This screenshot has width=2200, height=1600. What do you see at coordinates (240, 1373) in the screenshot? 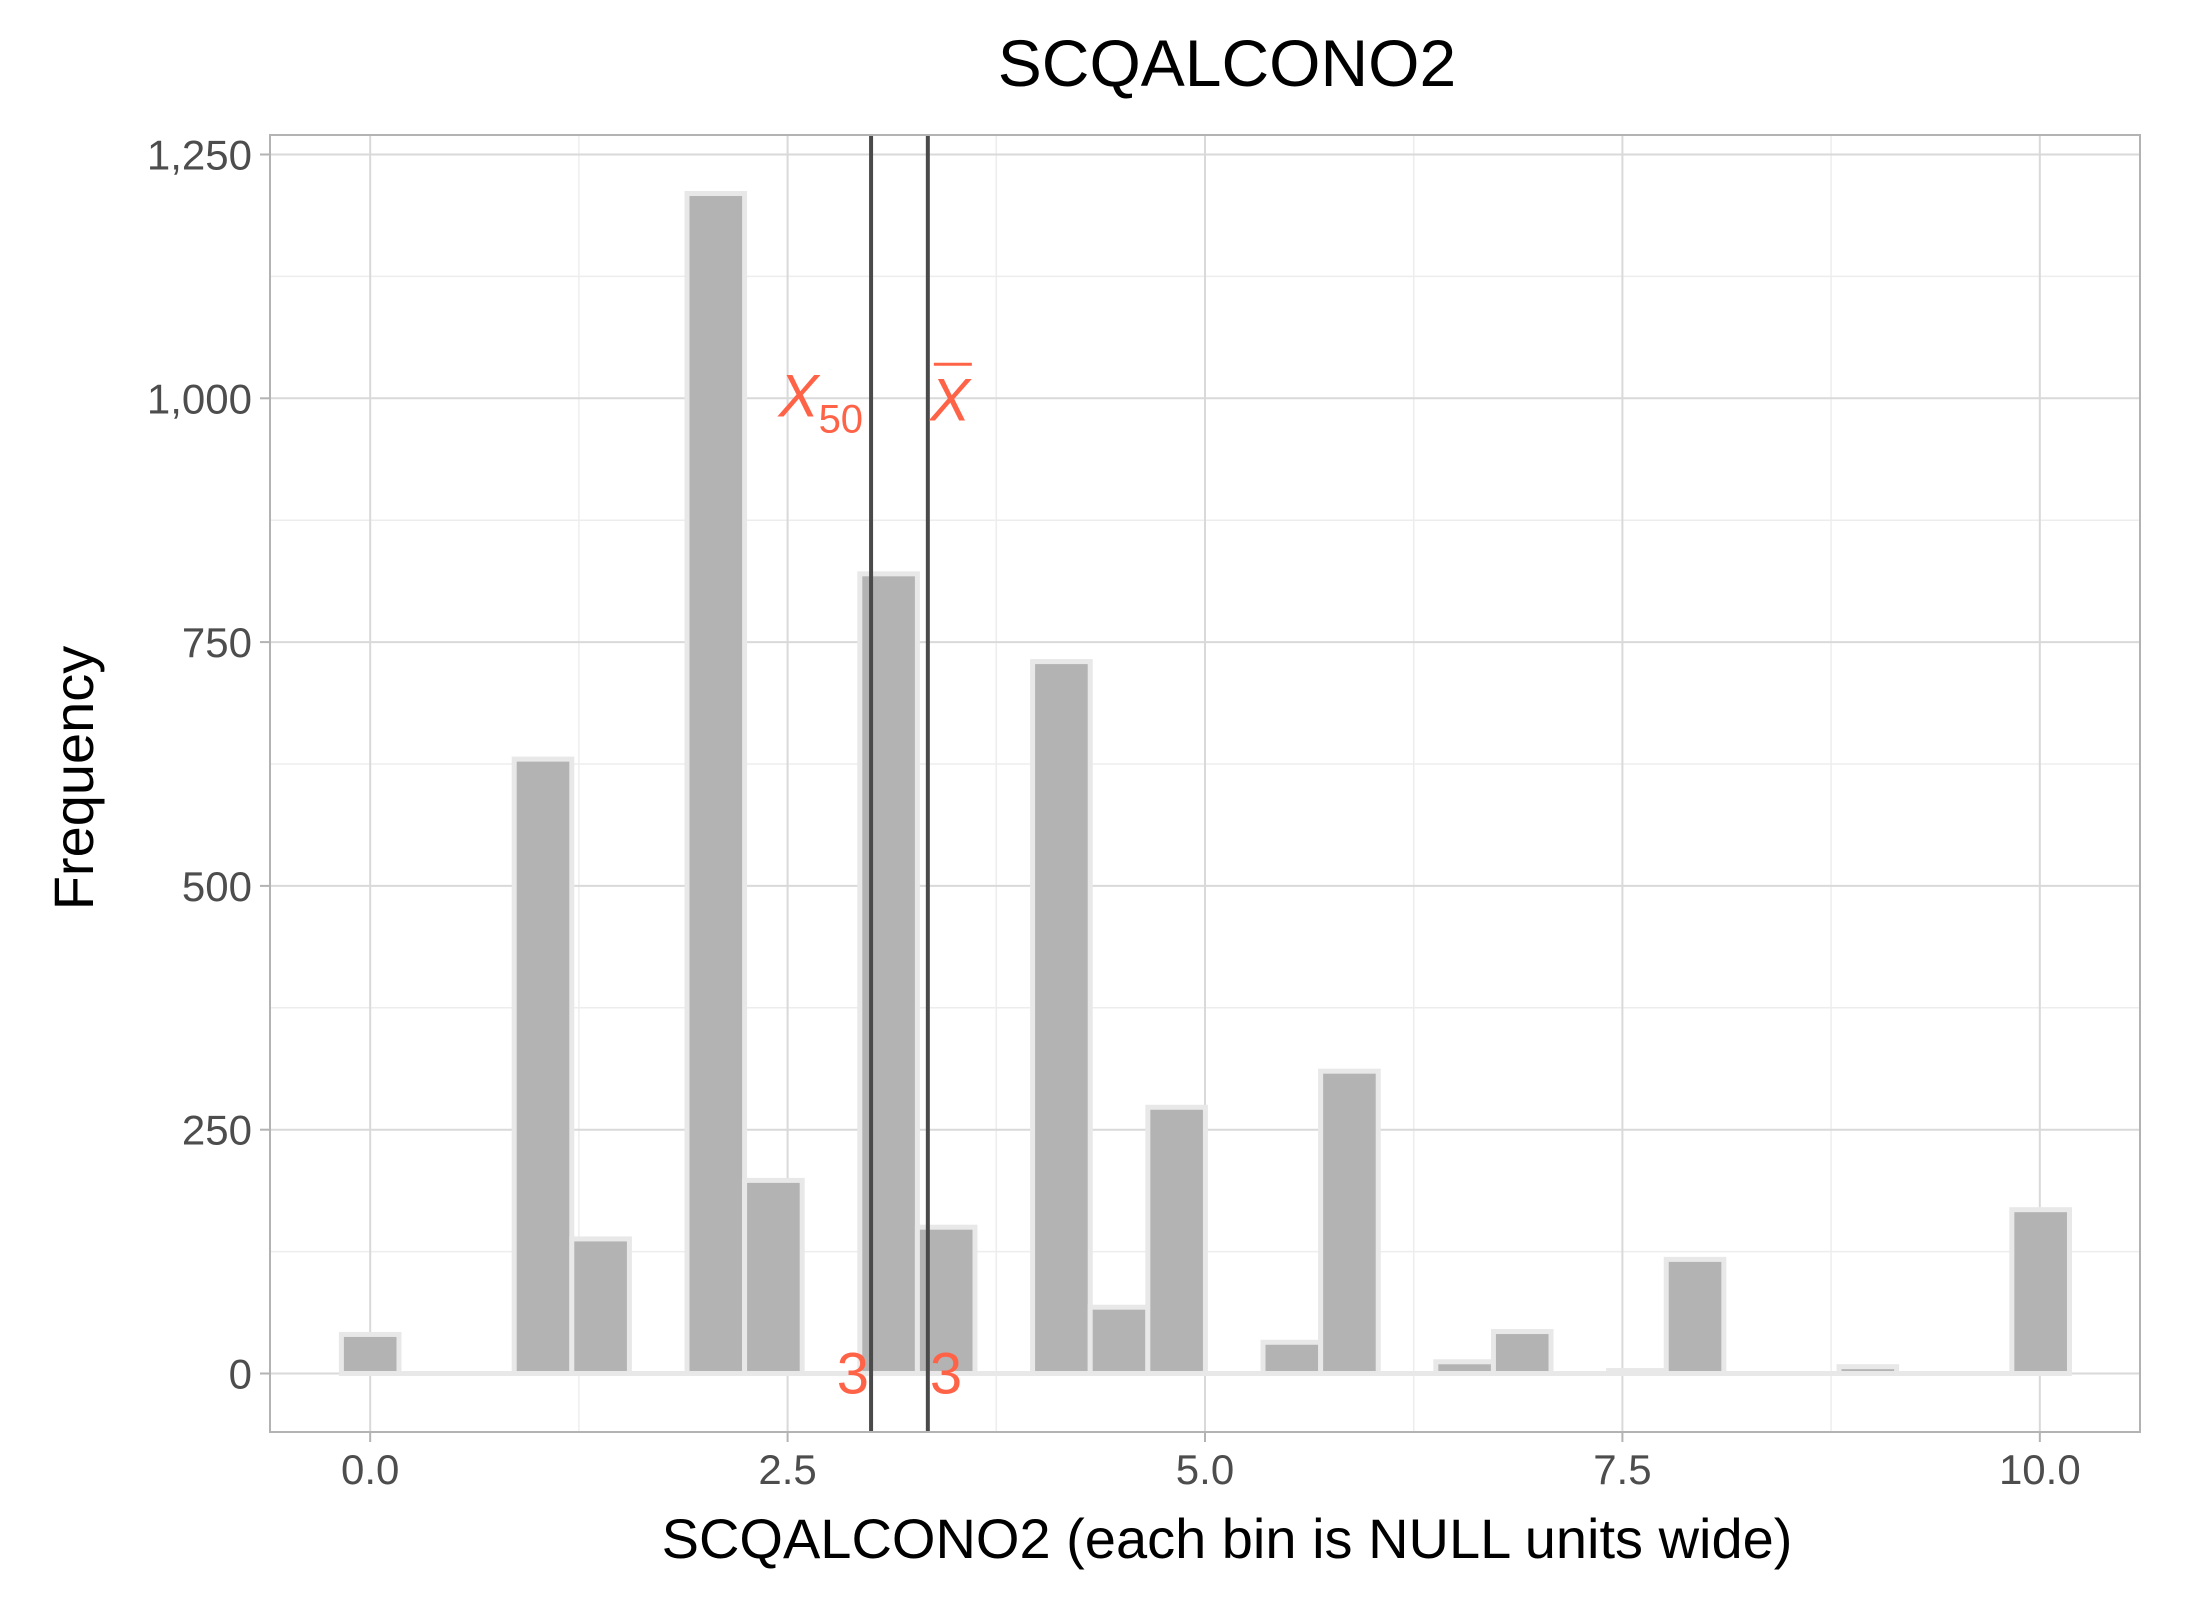
I see `y-tick-label: 0` at bounding box center [240, 1373].